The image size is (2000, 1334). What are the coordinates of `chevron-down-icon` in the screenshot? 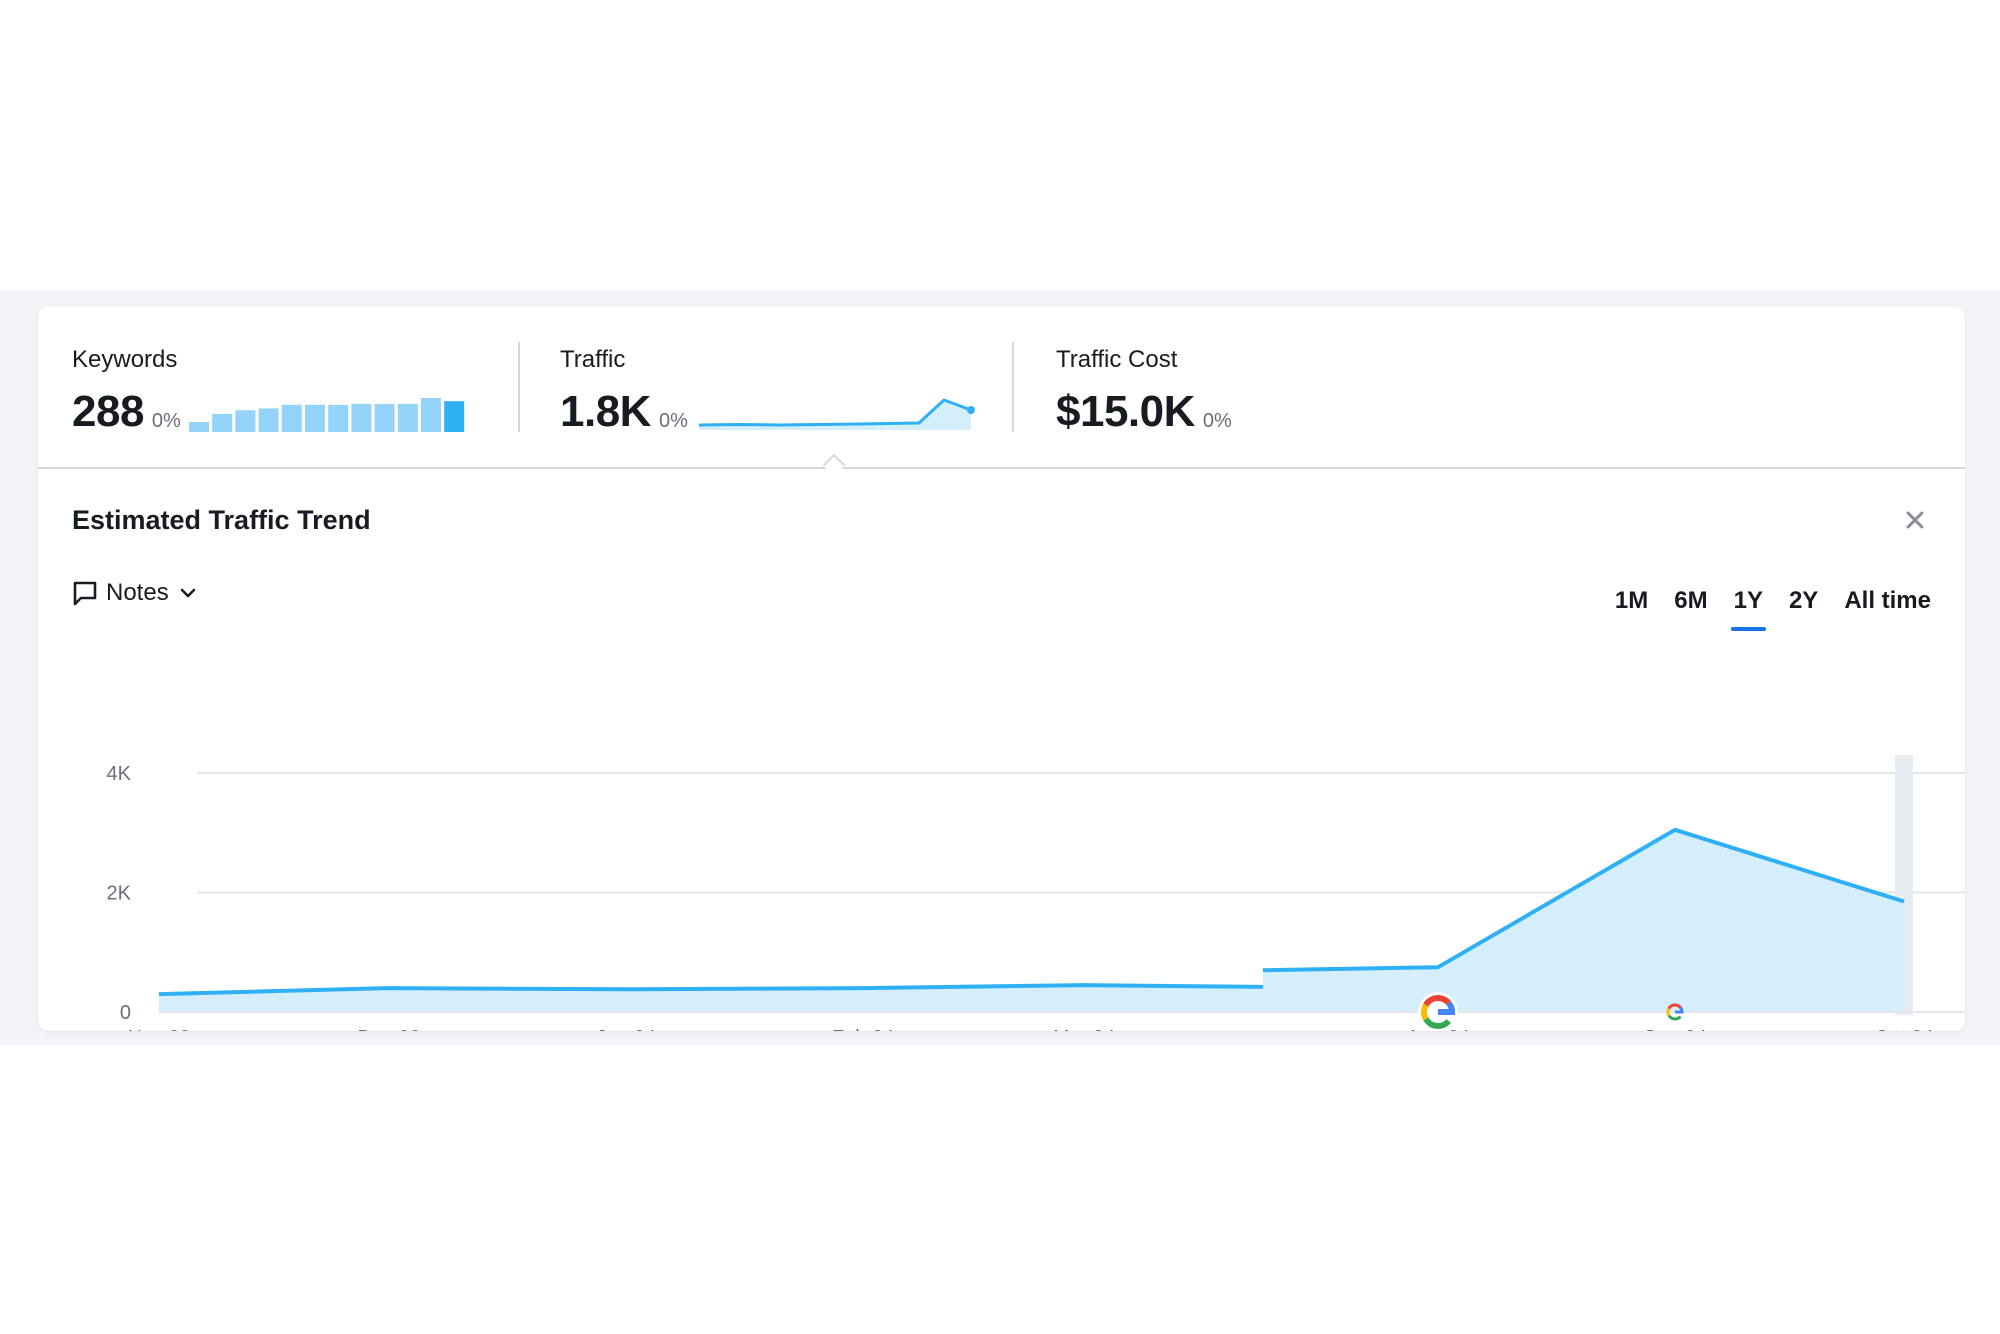 It's located at (188, 593).